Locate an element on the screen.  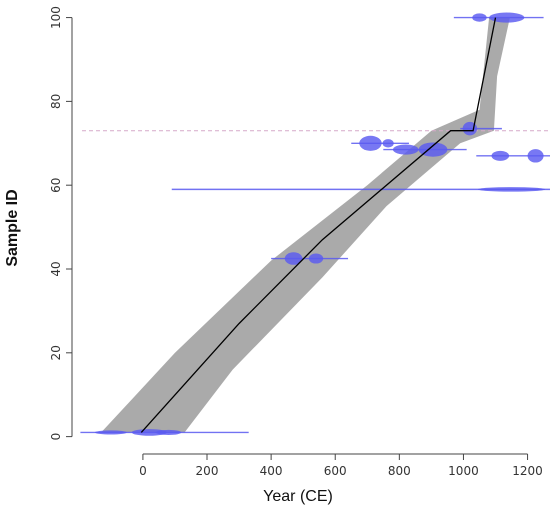
x-tick-label: 200 is located at coordinates (207, 471).